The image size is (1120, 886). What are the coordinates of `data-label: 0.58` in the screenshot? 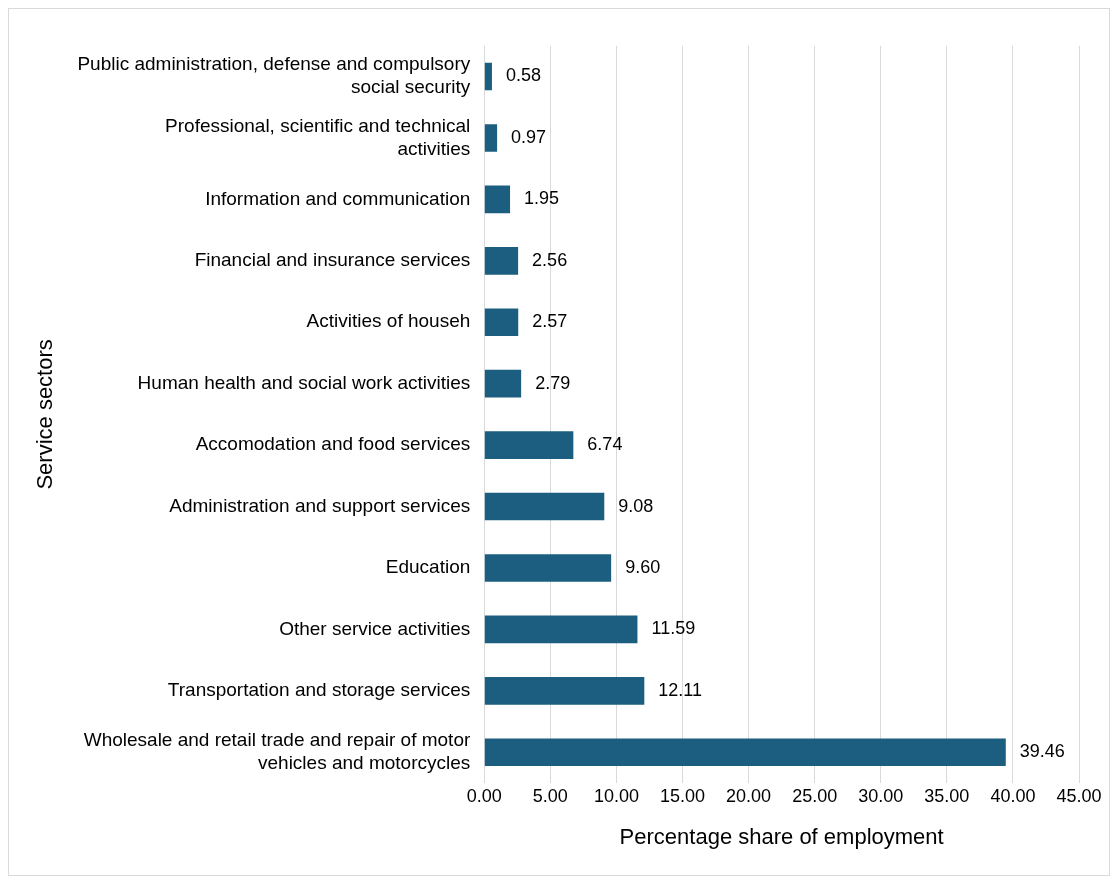 It's located at (523, 75).